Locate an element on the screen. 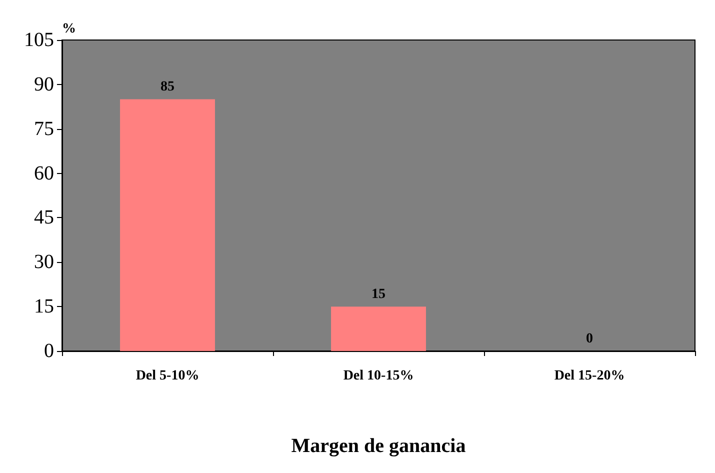  y-tick-label: 45 is located at coordinates (44, 217).